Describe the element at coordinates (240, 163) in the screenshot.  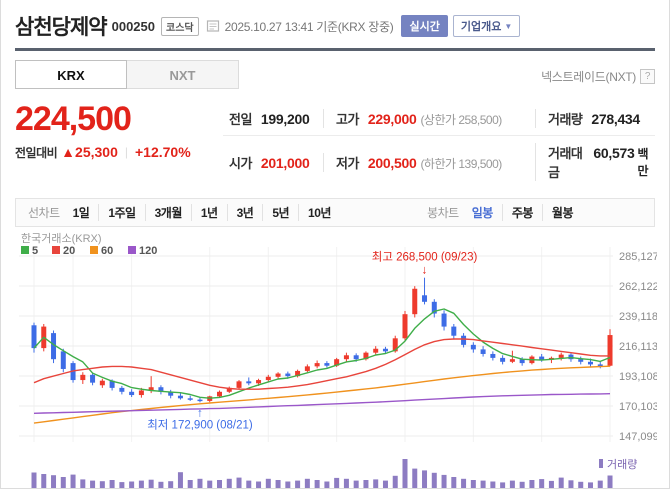
I see `open-label: 시가` at that location.